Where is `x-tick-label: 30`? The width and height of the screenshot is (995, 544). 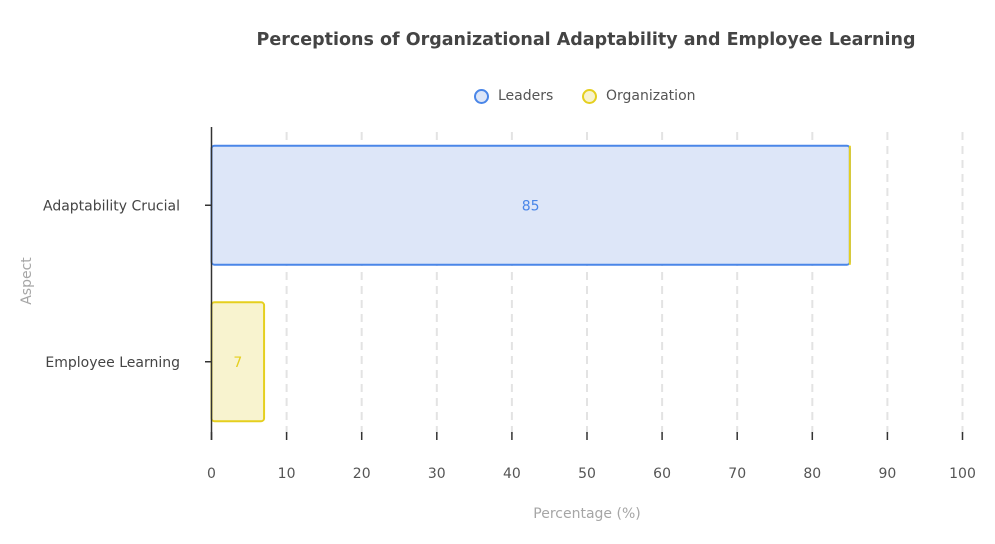 x-tick-label: 30 is located at coordinates (437, 474).